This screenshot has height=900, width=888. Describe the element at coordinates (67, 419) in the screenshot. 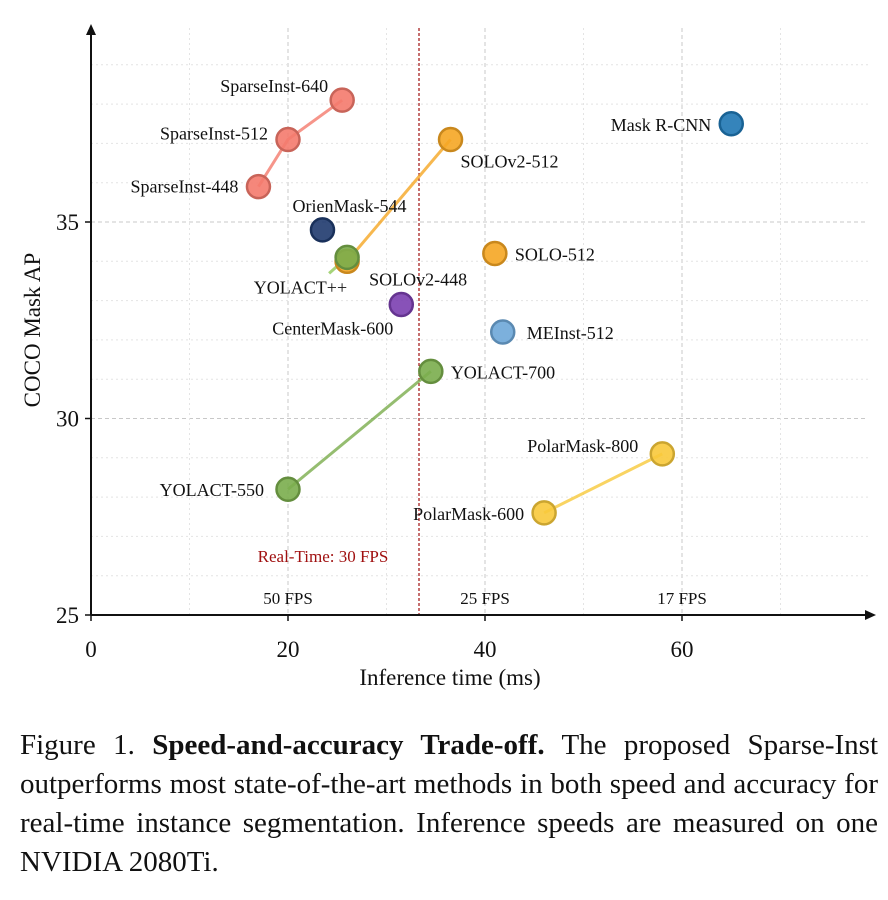

I see `y-tick-label: 30` at that location.